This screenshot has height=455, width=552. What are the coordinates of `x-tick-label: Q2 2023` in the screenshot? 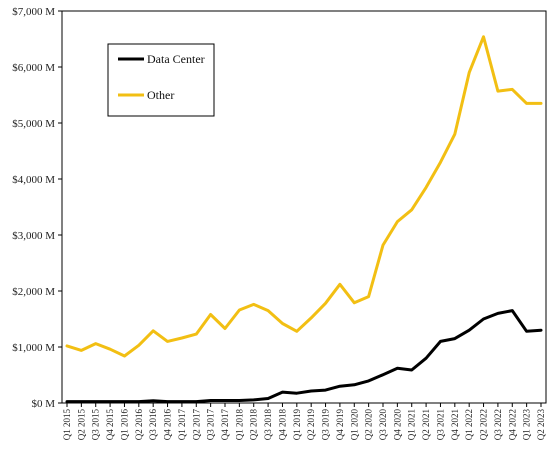 It's located at (541, 425).